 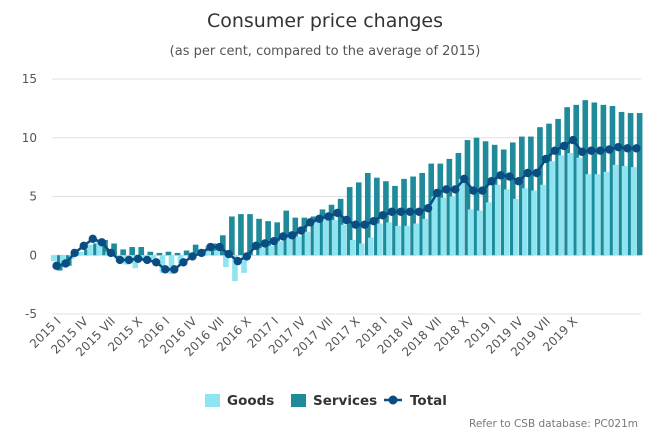 I want to click on credit-text: Refer to CSB database: PC021m, so click(x=553, y=424).